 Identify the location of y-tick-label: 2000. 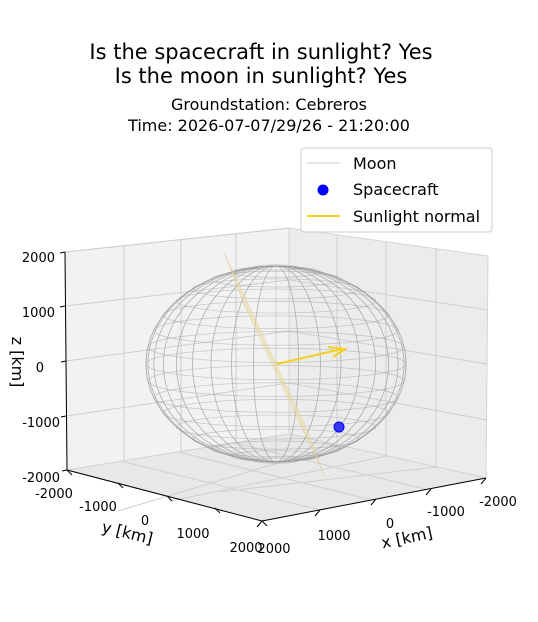
(245, 548).